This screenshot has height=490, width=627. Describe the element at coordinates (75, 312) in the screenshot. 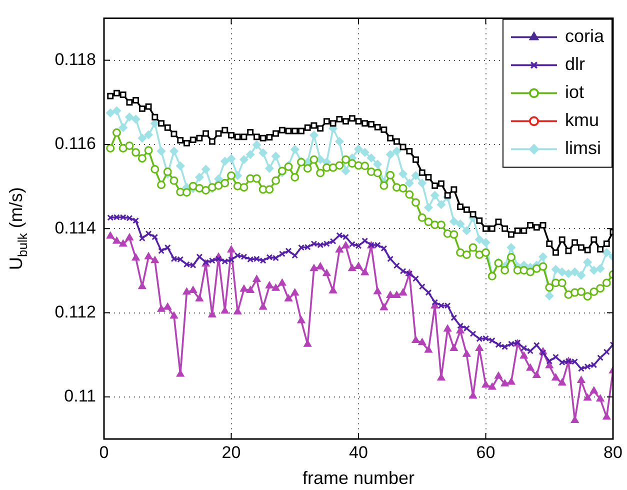

I see `y-tick-label: 0.112` at that location.